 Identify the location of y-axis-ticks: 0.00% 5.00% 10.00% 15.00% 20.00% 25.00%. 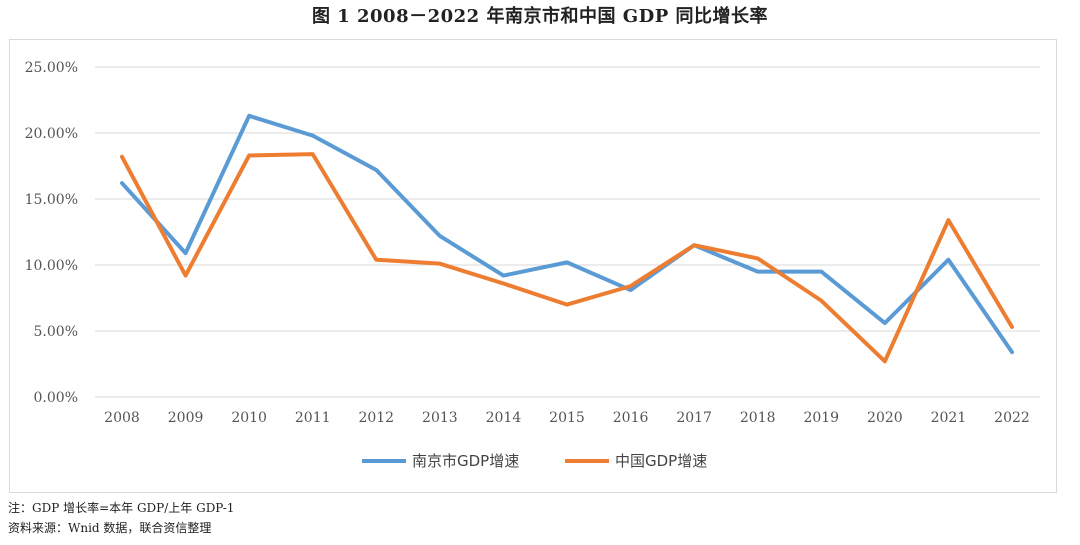
(51, 233).